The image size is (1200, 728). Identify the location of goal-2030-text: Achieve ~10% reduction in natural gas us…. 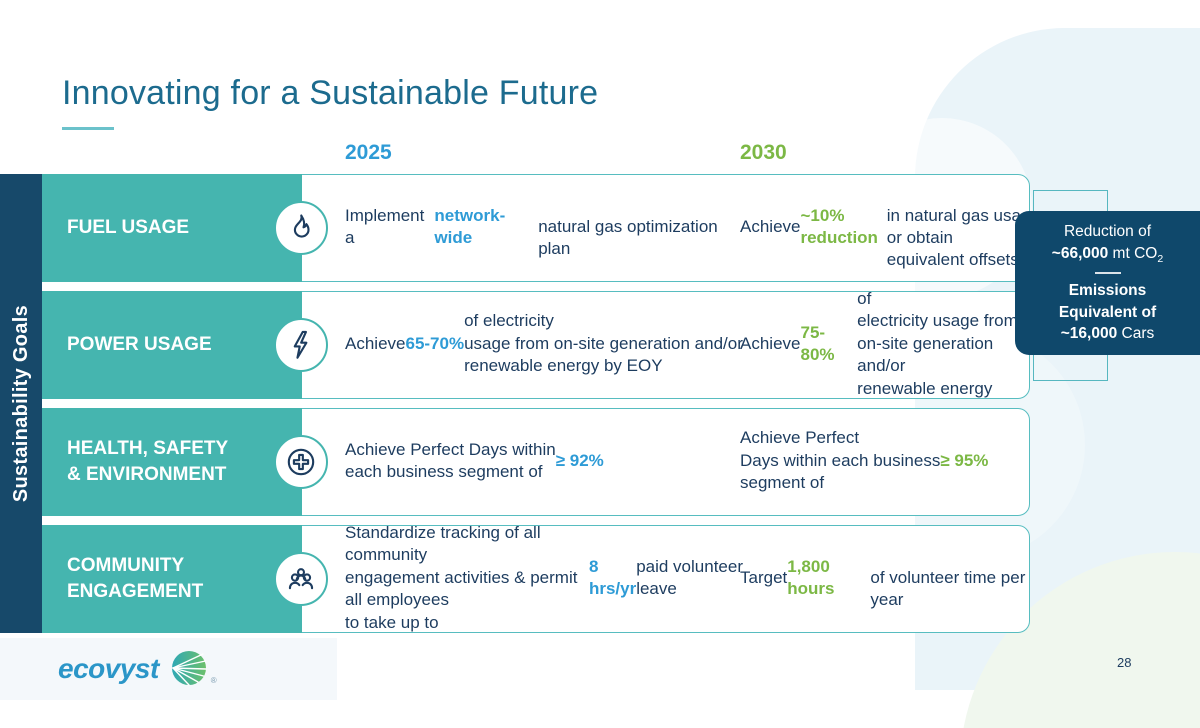
(890, 237).